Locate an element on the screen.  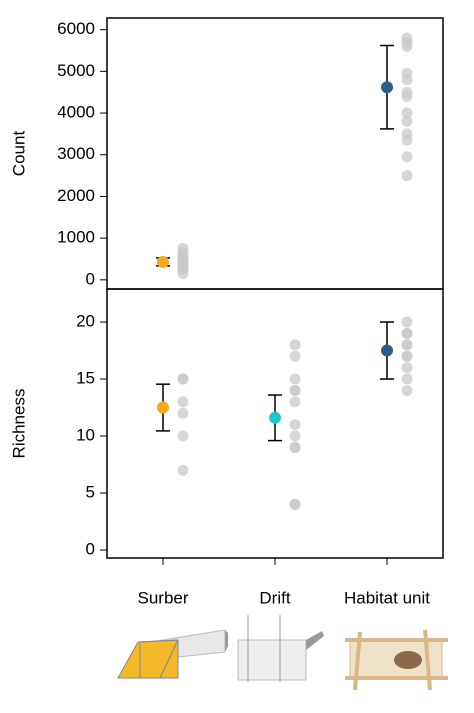
y-axis-label: Count is located at coordinates (18, 154).